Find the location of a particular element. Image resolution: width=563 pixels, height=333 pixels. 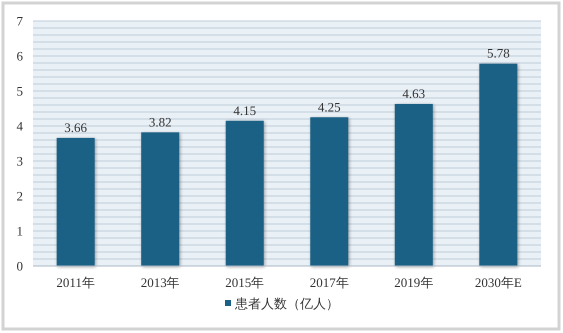

x-tick-label: 2015年 is located at coordinates (244, 282).